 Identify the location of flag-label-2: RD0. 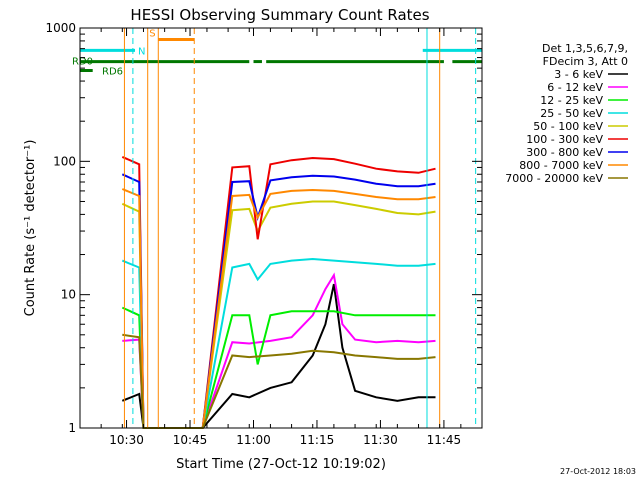
(82, 62).